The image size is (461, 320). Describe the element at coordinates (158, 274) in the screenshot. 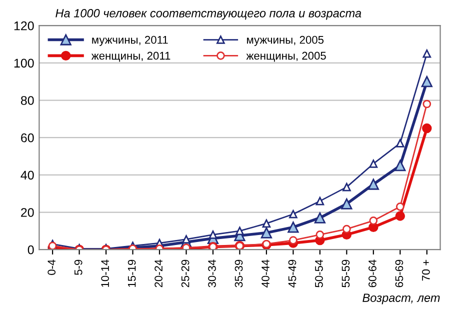

I see `x-tick-label: 20-24` at that location.